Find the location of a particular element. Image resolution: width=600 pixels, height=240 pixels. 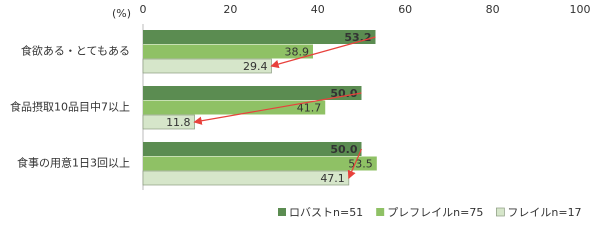

legend-label: フレイルn=17 is located at coordinates (544, 212).